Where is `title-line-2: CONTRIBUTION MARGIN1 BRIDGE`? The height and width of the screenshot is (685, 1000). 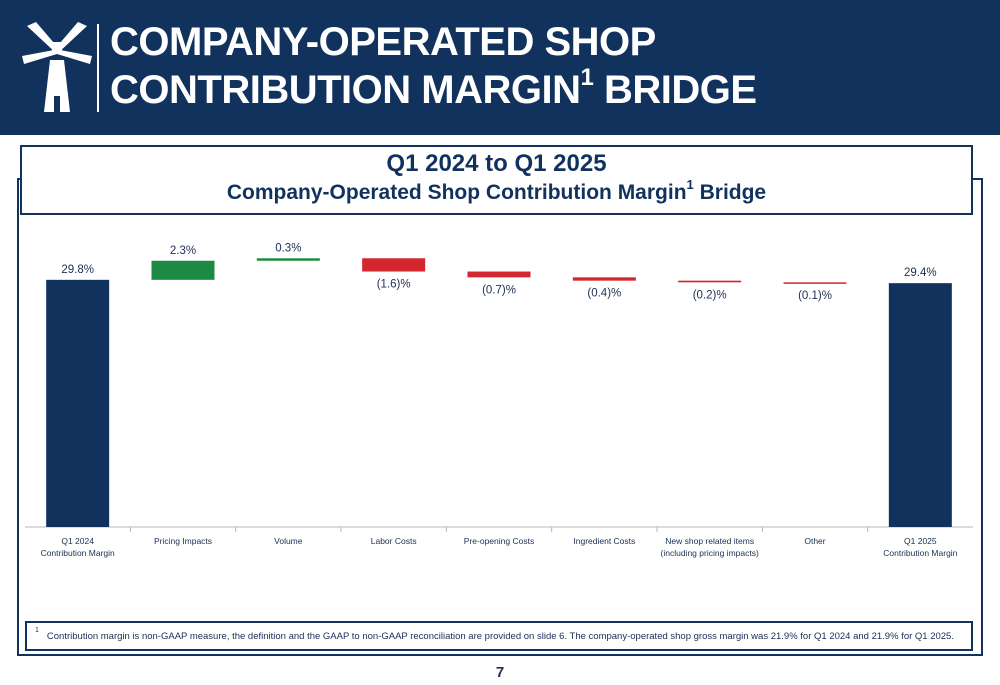 title-line-2: CONTRIBUTION MARGIN1 BRIDGE is located at coordinates (433, 88).